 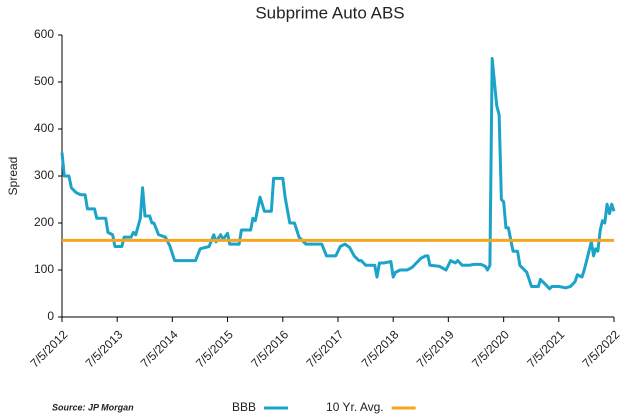 What do you see at coordinates (44, 222) in the screenshot?
I see `y-tick-label: 200` at bounding box center [44, 222].